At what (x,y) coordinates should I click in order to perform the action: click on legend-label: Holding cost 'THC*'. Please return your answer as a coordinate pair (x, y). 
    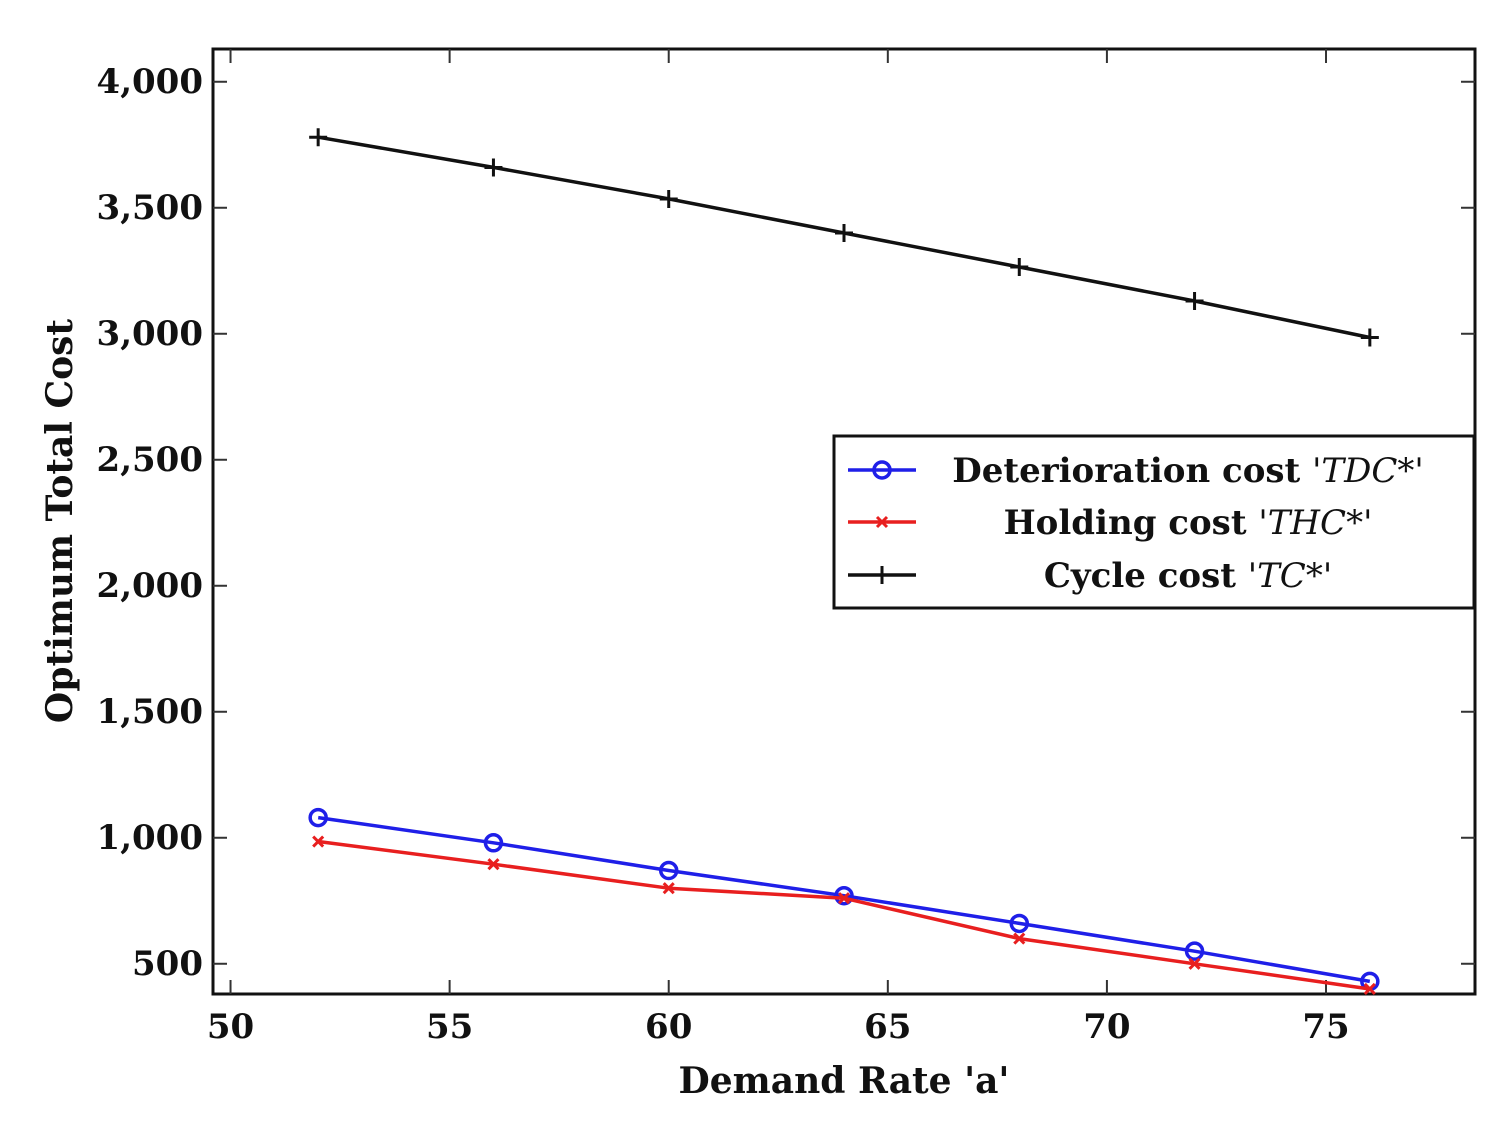
    Looking at the image, I should click on (1188, 523).